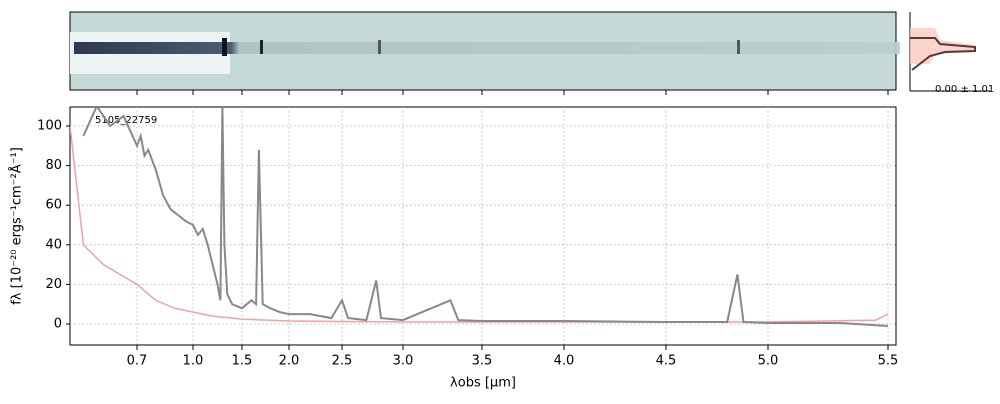  I want to click on x-axis-label: λobs [μm], so click(483, 383).